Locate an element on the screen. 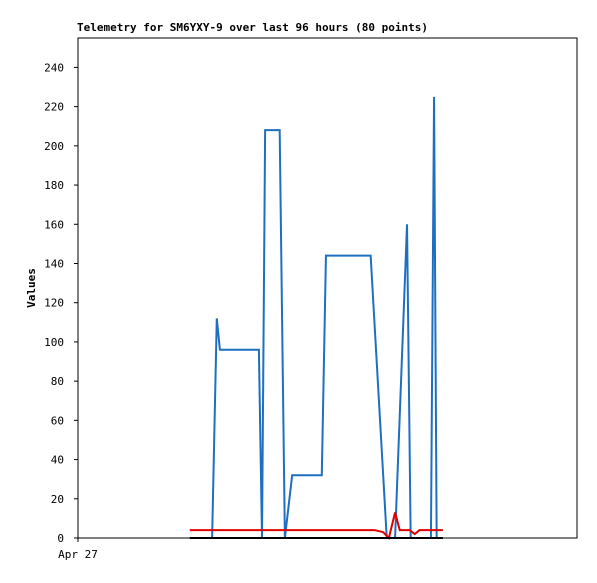  y-tick-label: 0 is located at coordinates (60, 538).